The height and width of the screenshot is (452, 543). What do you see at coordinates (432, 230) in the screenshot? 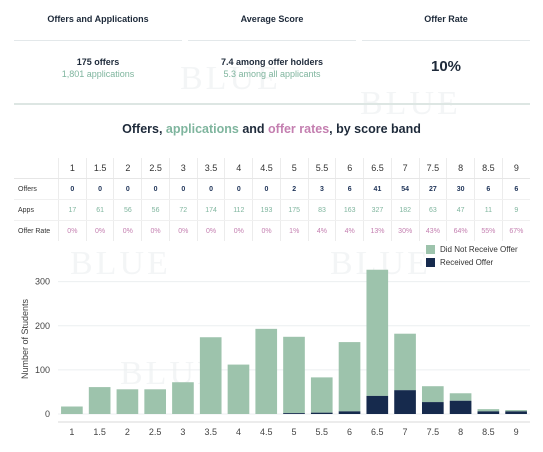
I see `rate-cell: 43%` at bounding box center [432, 230].